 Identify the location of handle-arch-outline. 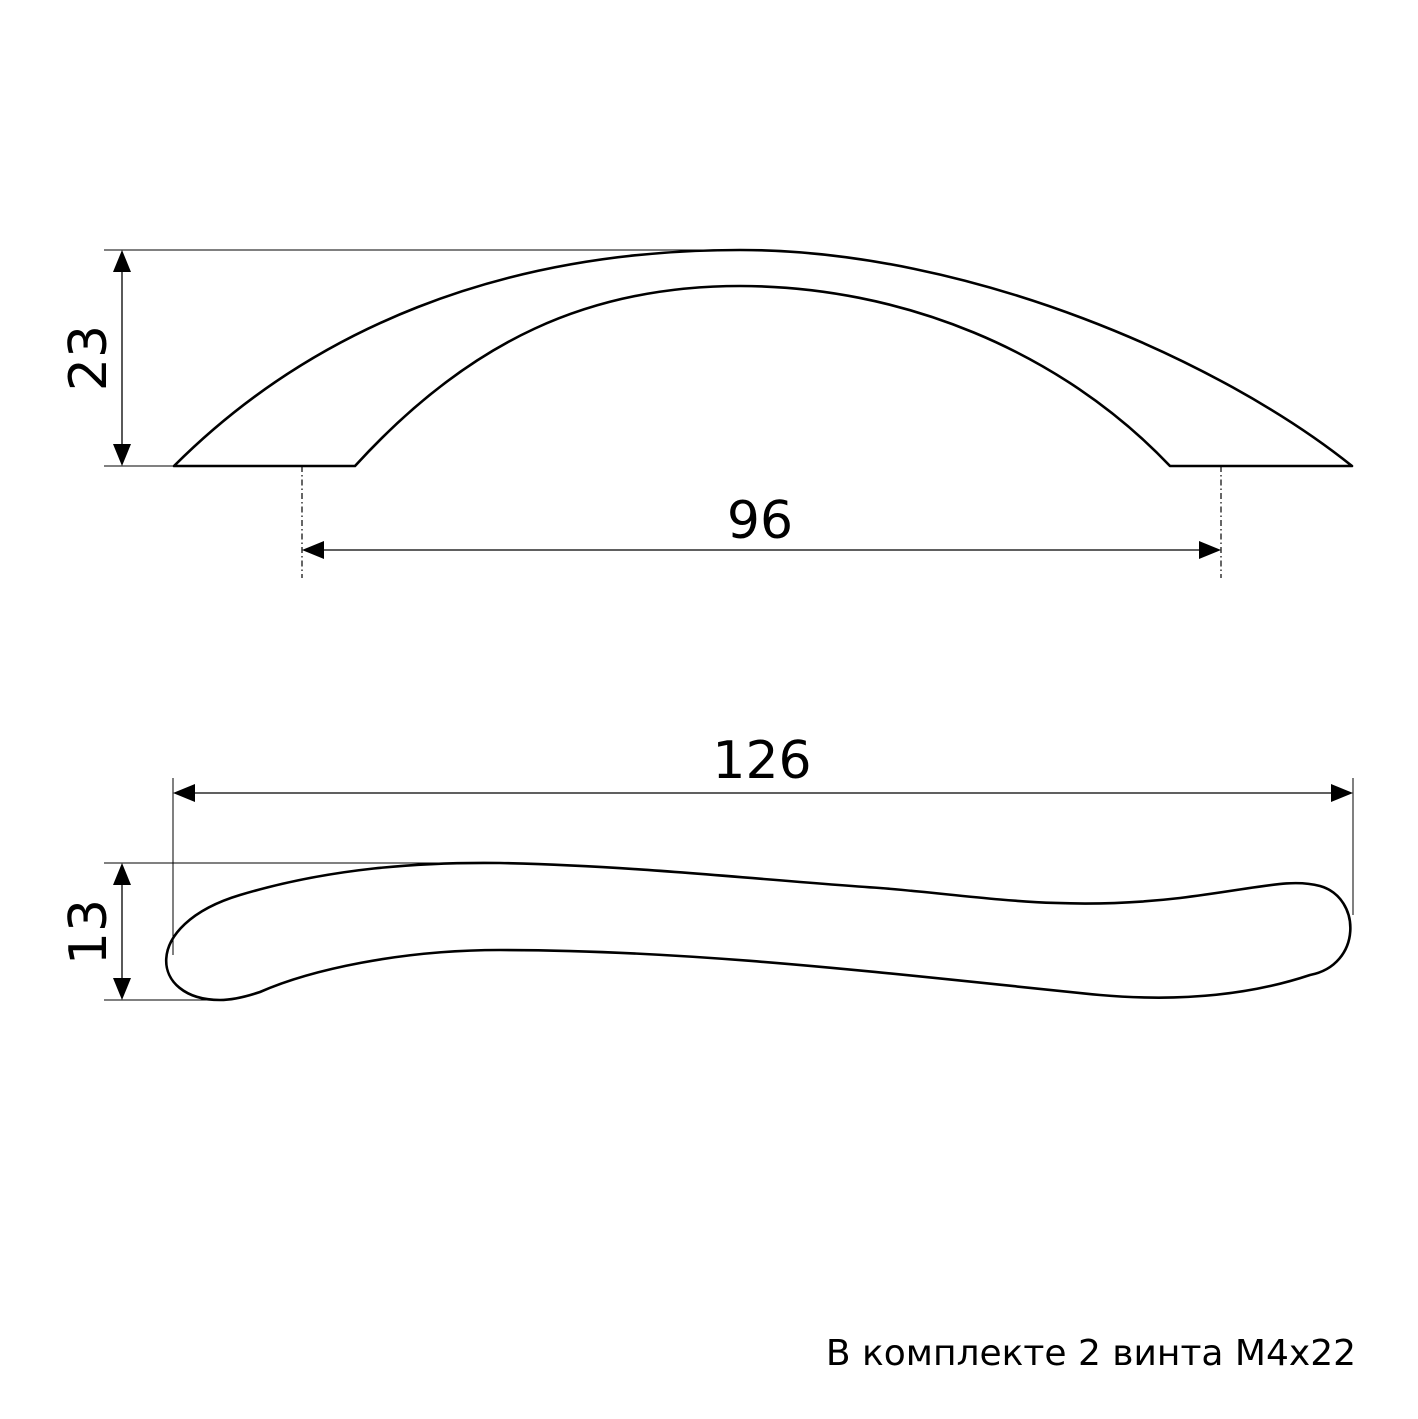
(763, 358).